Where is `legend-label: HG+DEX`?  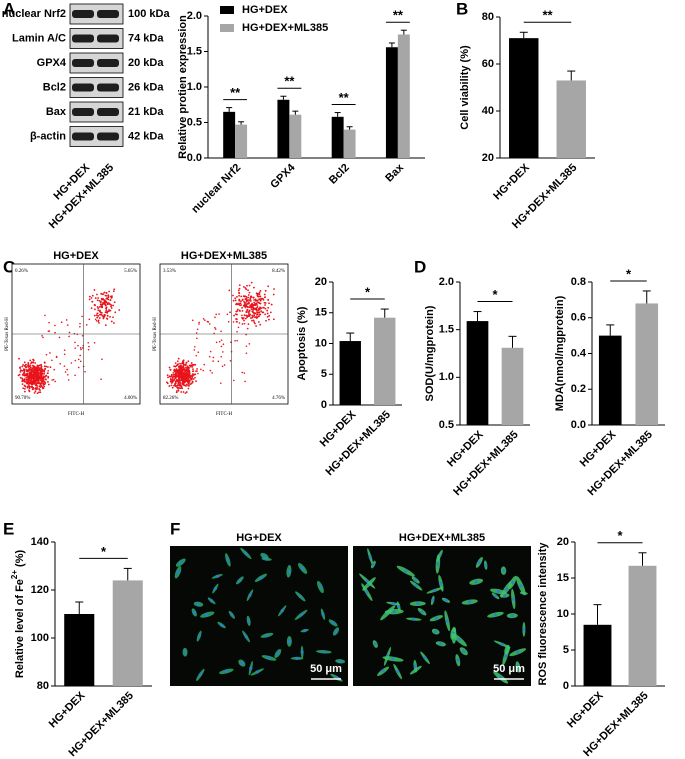
legend-label: HG+DEX is located at coordinates (265, 10).